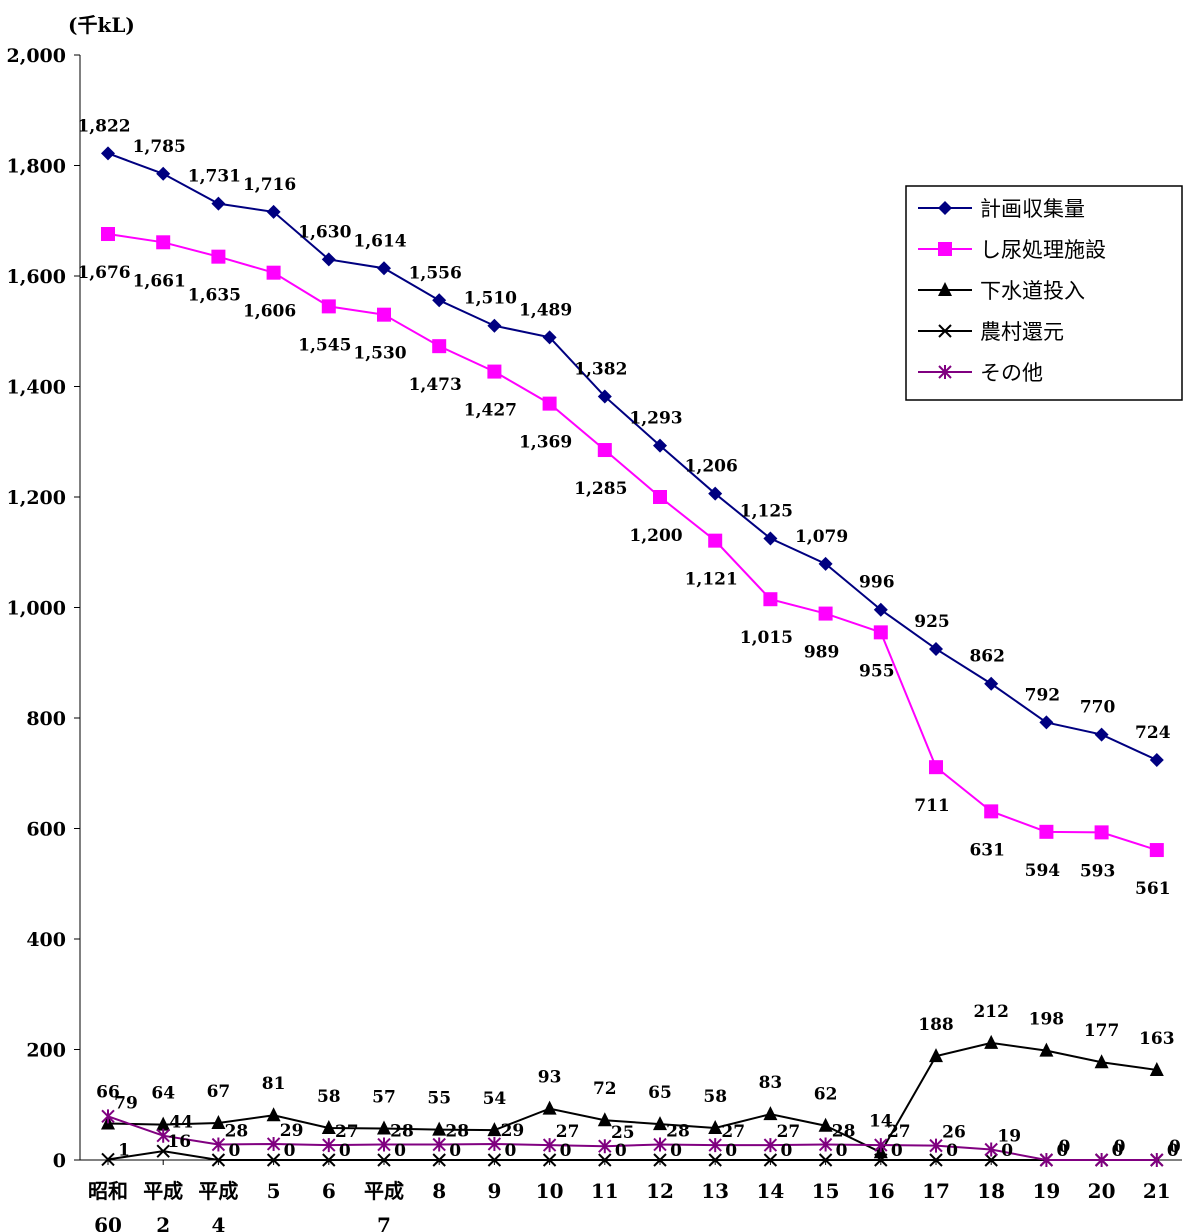  I want to click on y-axis-unit-label: (千kL), so click(101, 25).